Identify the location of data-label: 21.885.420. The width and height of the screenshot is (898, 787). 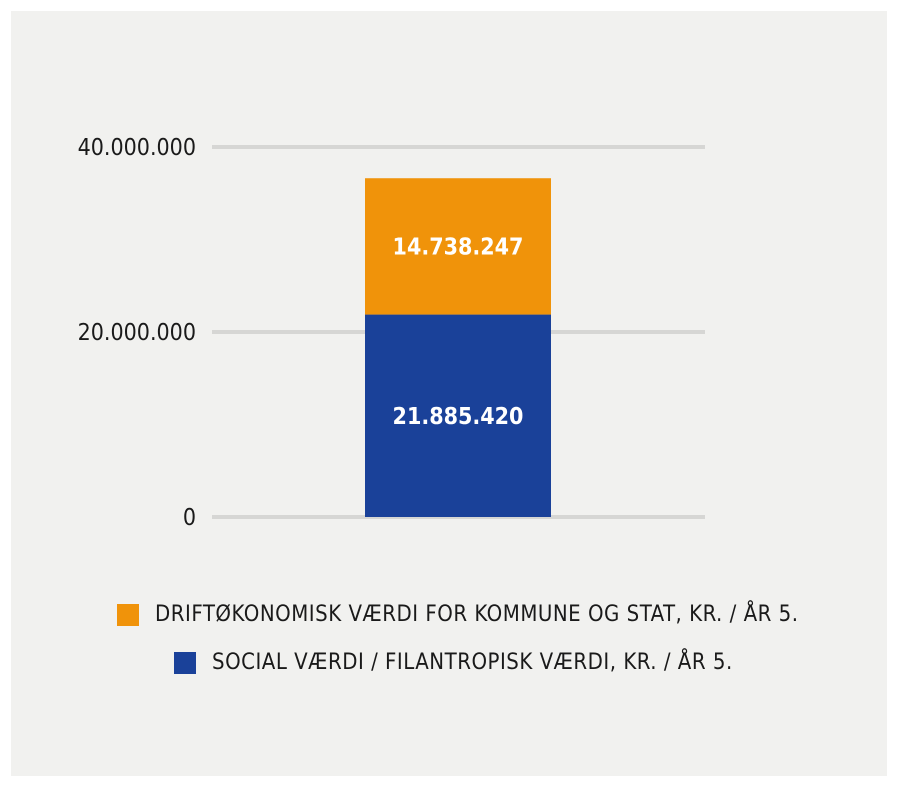
(458, 417).